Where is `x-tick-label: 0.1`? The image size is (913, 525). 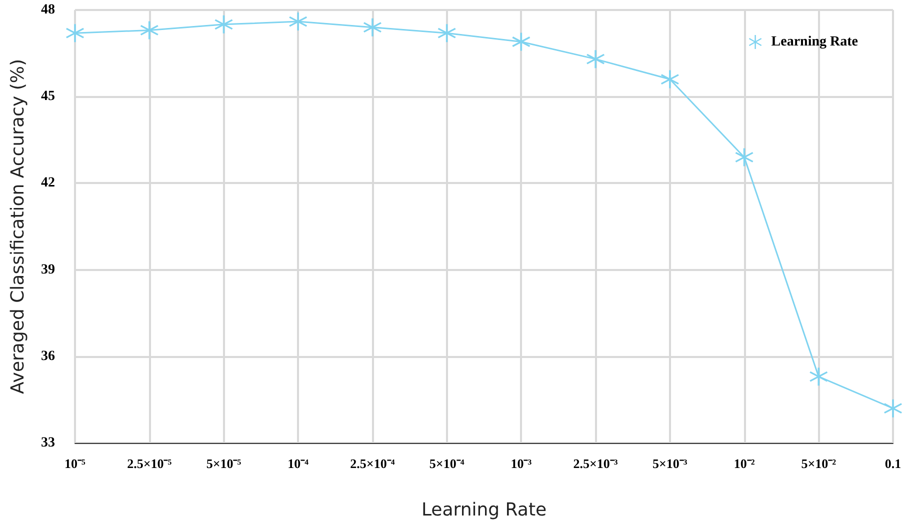
x-tick-label: 0.1 is located at coordinates (893, 463).